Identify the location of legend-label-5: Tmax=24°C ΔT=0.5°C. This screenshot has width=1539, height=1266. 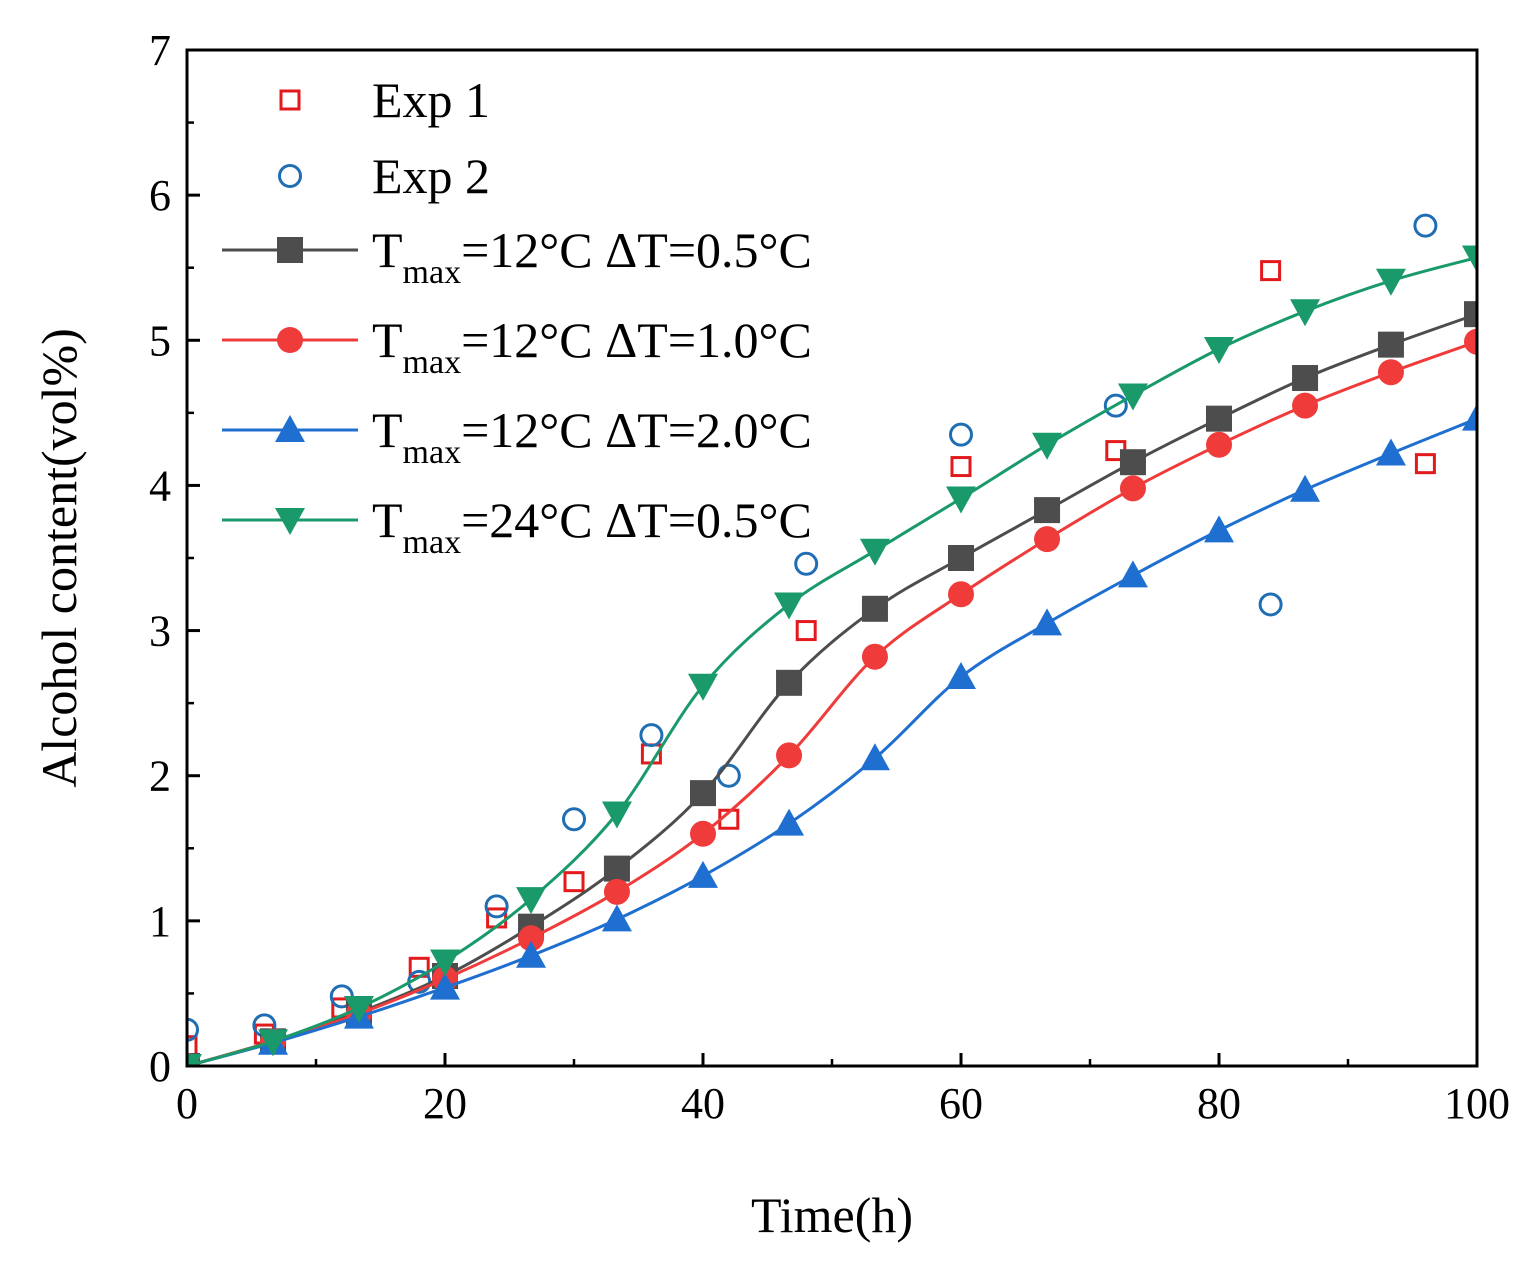
(592, 526).